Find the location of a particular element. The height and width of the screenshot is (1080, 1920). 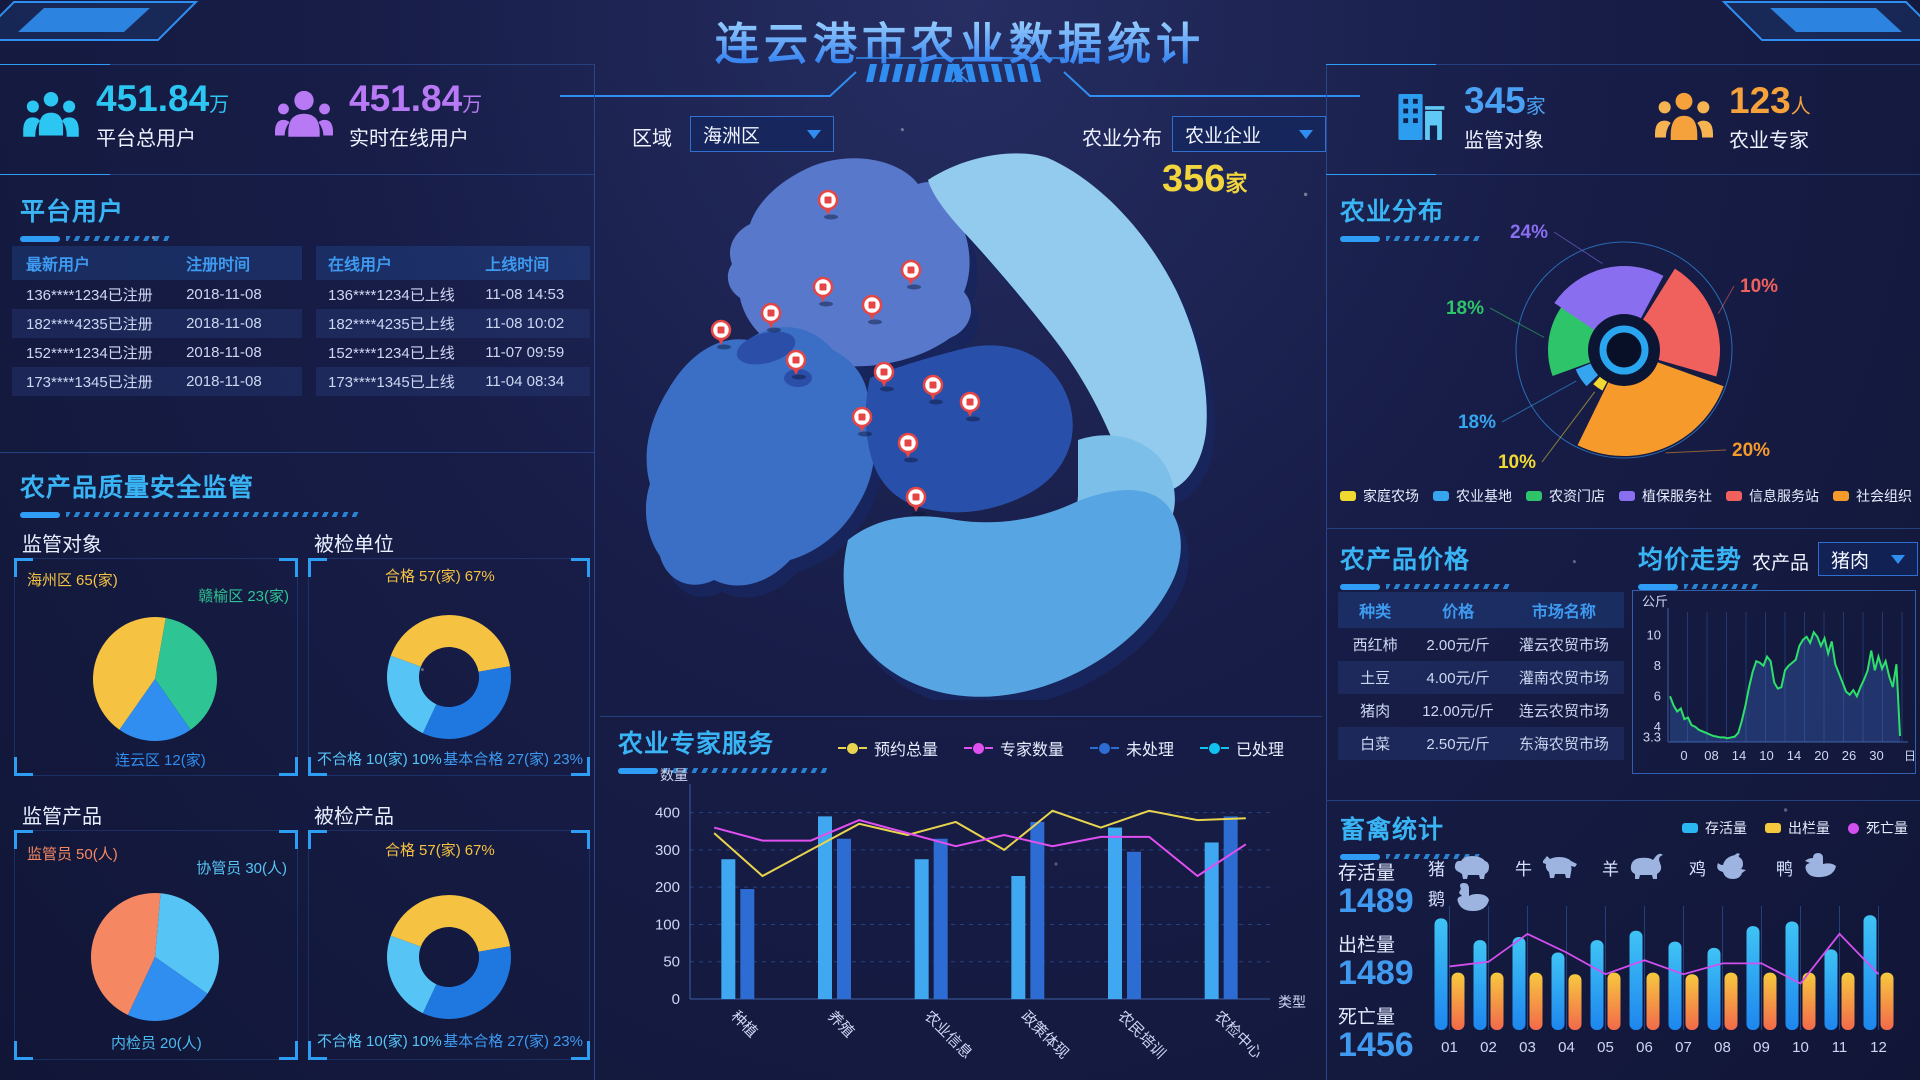

svg-text: 04 is located at coordinates (1566, 1047).